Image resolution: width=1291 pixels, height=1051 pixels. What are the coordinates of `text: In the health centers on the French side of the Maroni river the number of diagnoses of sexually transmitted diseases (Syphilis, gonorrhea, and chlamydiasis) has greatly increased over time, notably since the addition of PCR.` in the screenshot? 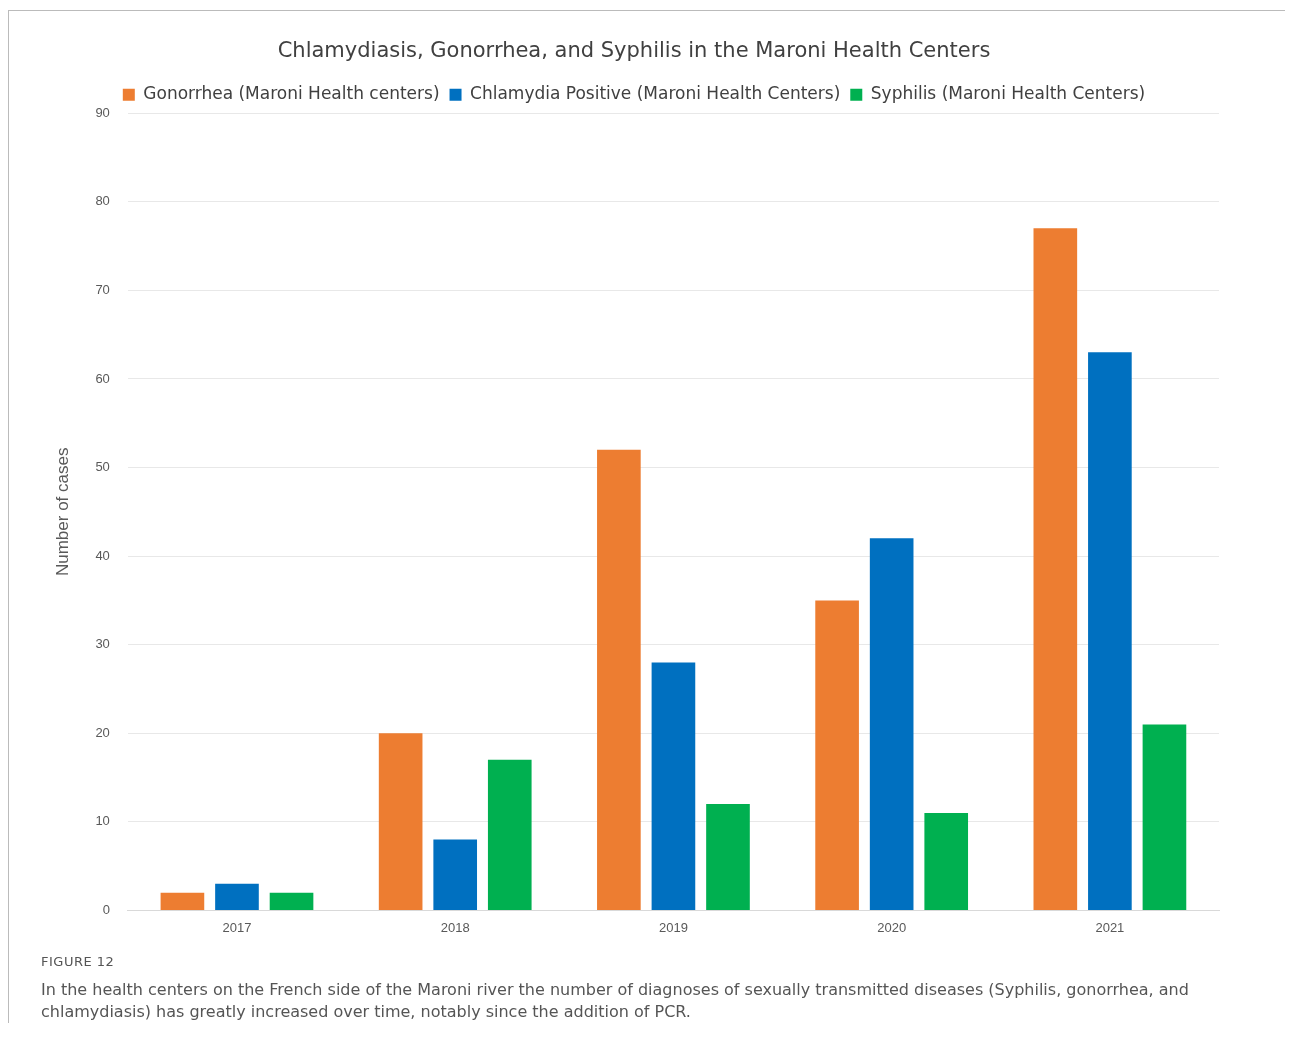 It's located at (615, 1001).